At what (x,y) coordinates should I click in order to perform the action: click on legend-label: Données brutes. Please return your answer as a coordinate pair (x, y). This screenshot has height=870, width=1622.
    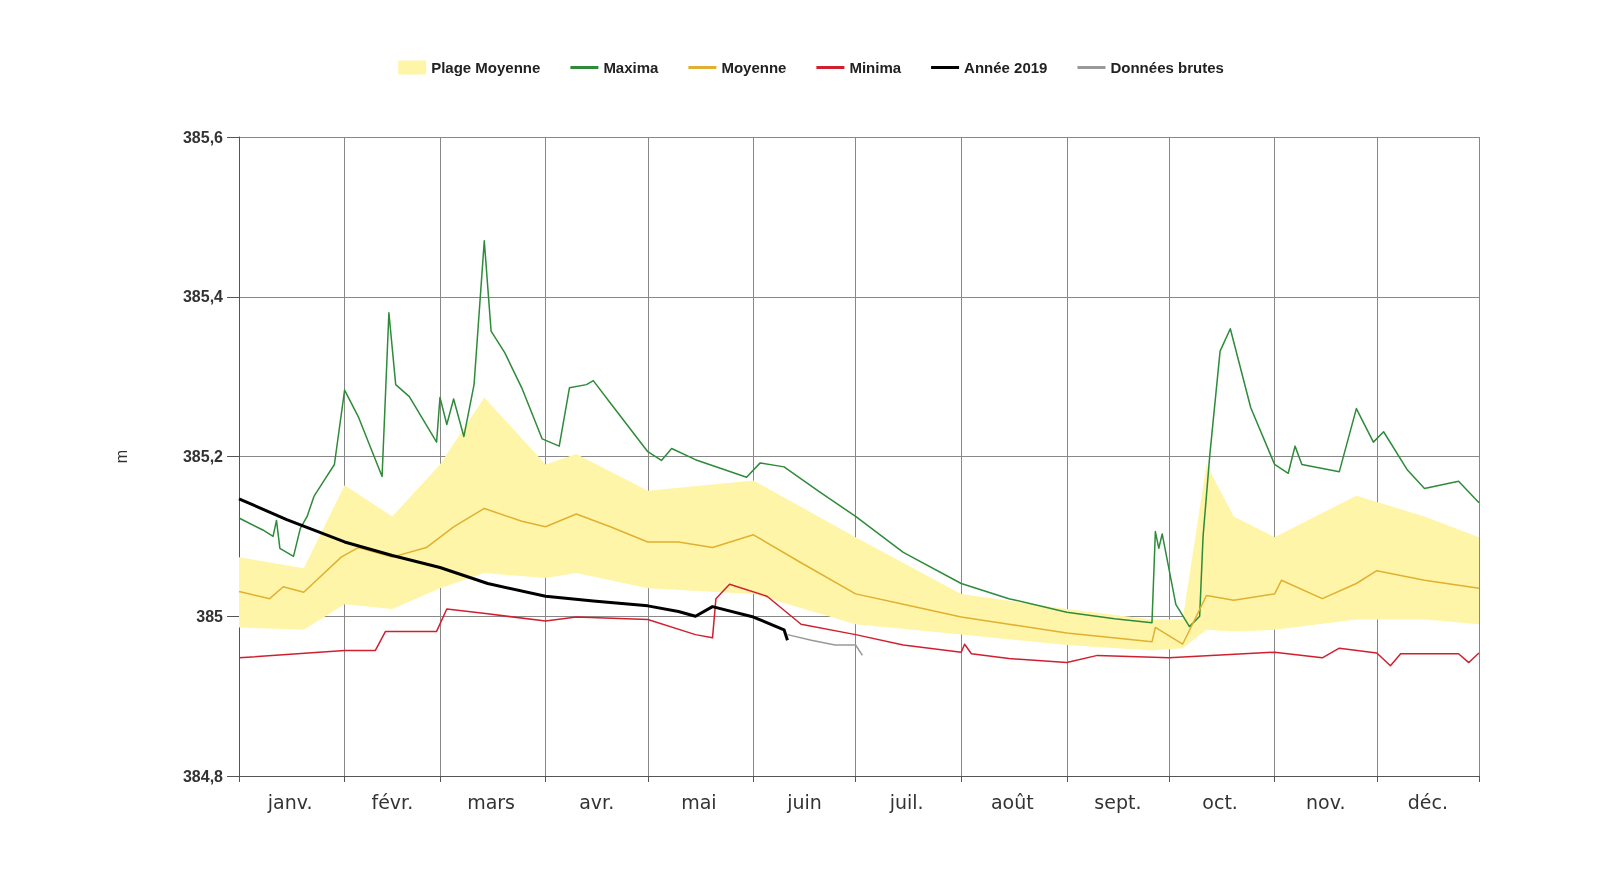
    Looking at the image, I should click on (1167, 67).